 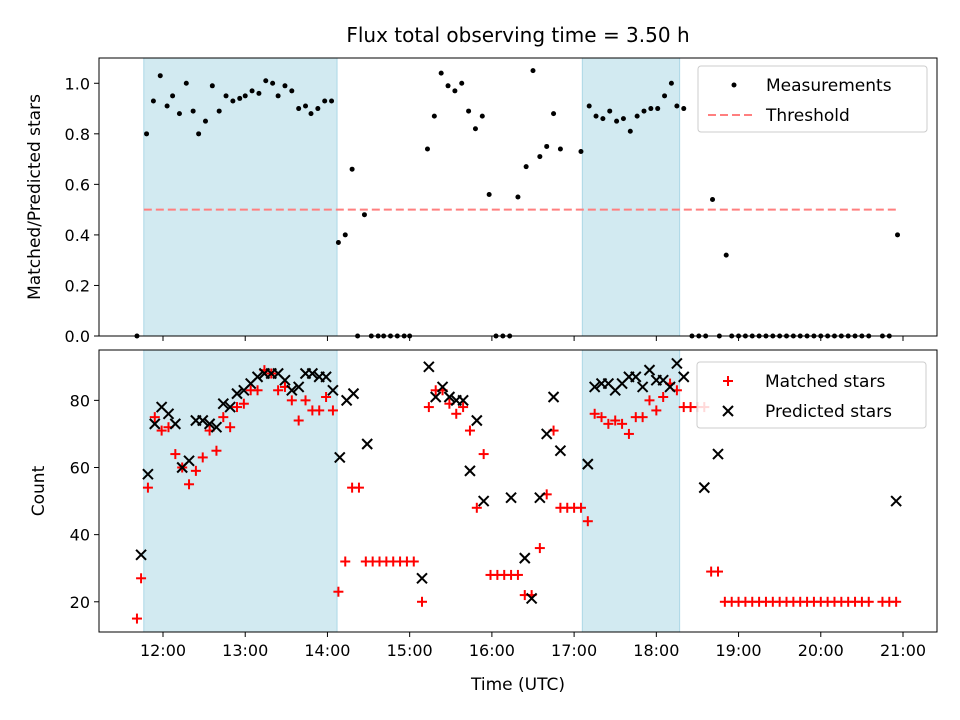 What do you see at coordinates (821, 650) in the screenshot?
I see `x-tick-label: 20:00` at bounding box center [821, 650].